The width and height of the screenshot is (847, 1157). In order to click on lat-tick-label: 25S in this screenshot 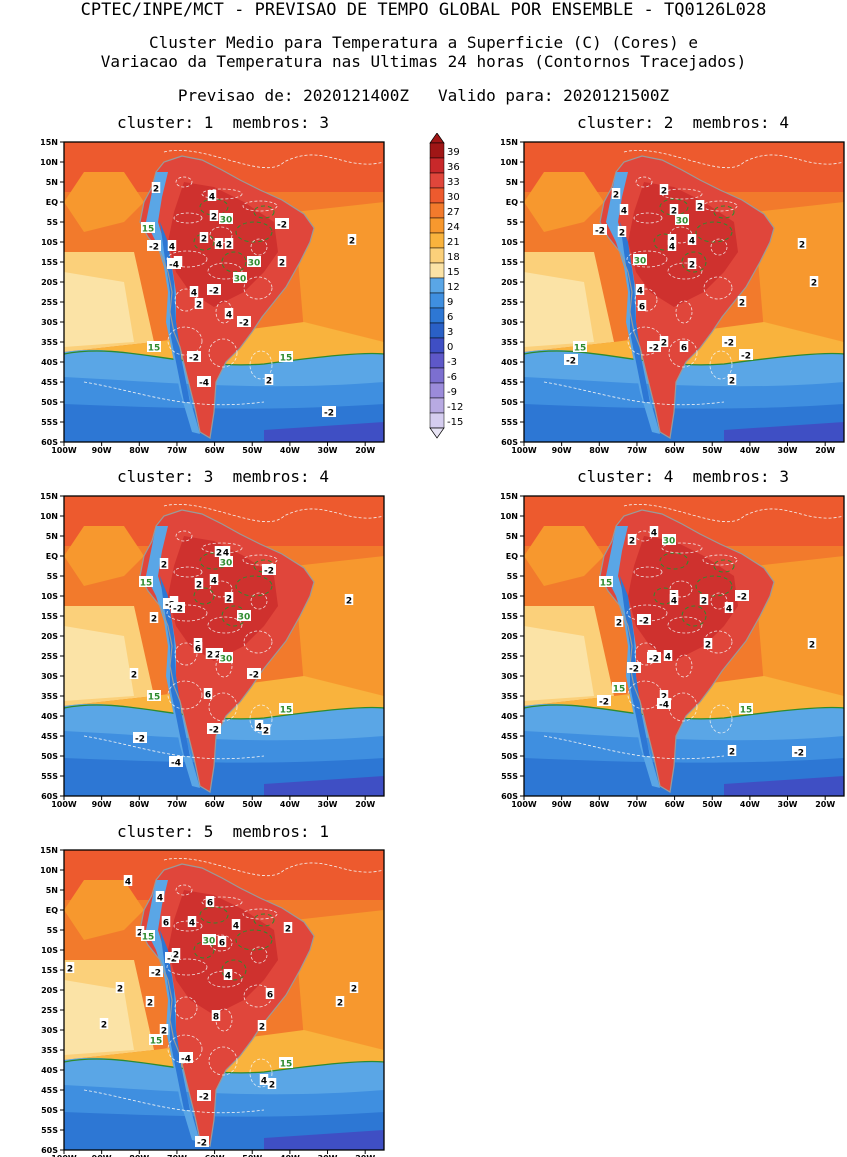, I will do `click(509, 302)`.